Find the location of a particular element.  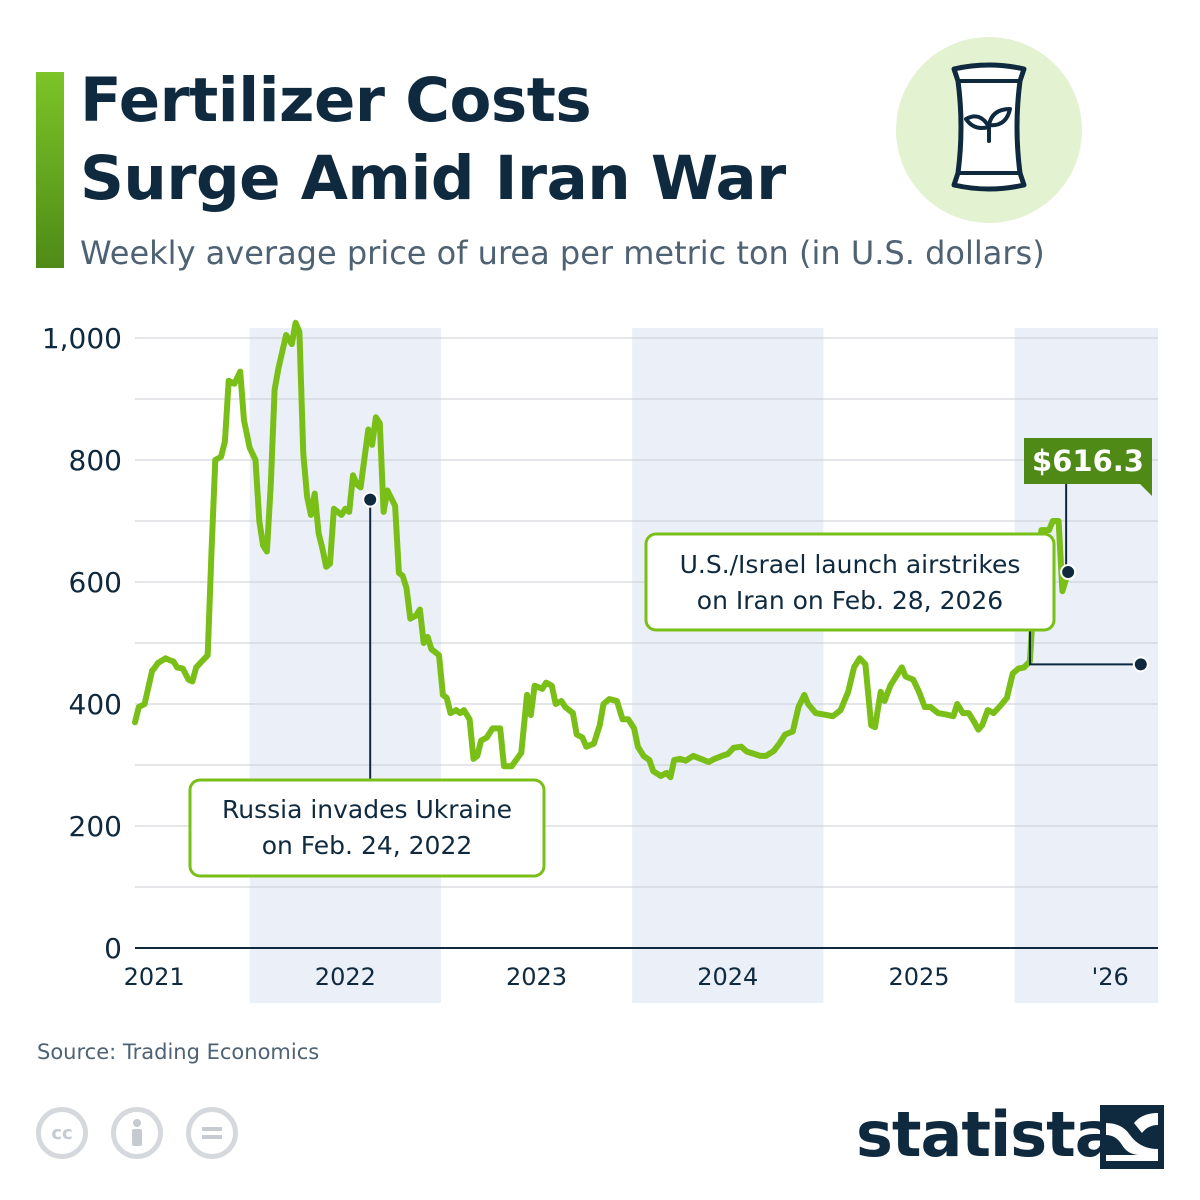

y-tick-label: 400 is located at coordinates (95, 704).